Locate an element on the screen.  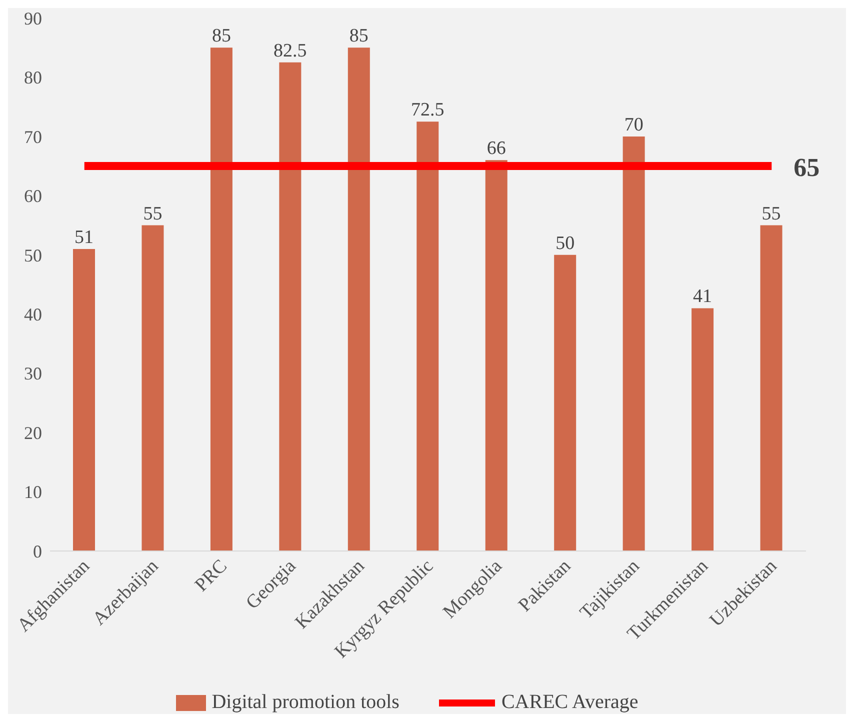
y-tick-label: 20 is located at coordinates (33, 432).